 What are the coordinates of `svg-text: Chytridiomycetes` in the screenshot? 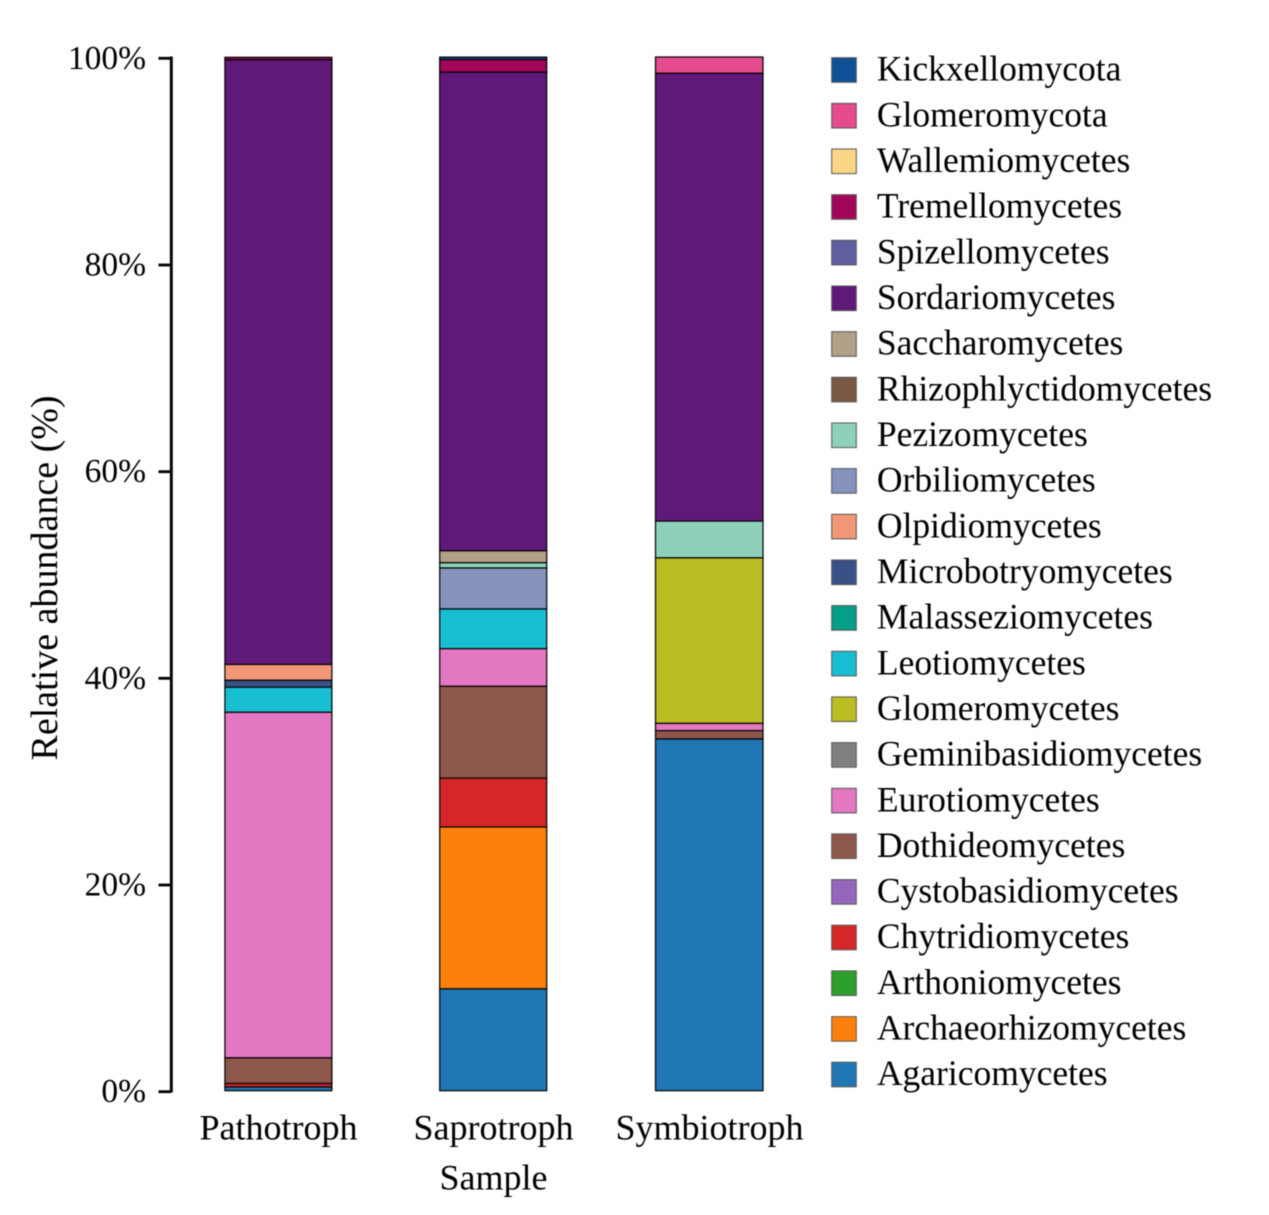 It's located at (1003, 936).